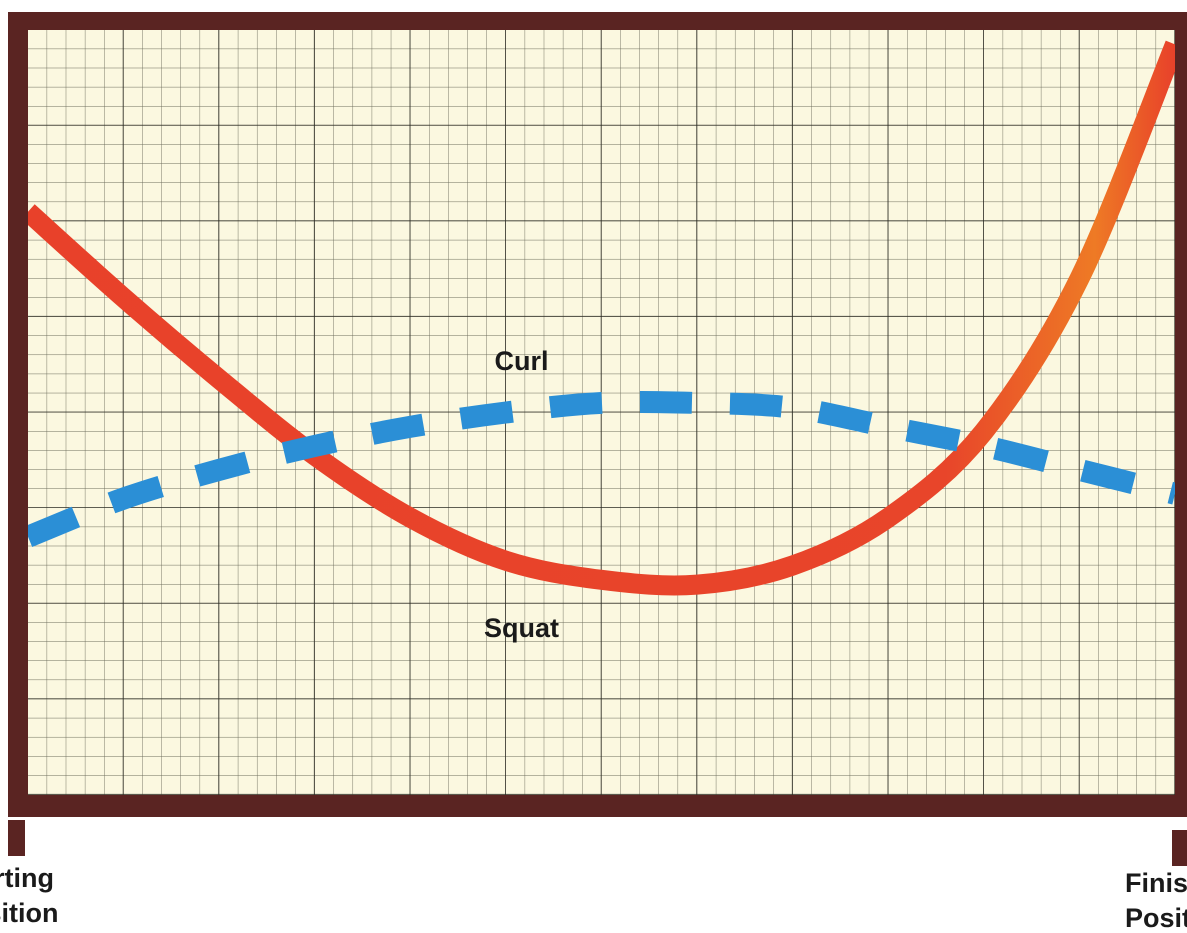 This screenshot has width=1187, height=933. I want to click on series-label: Curl, so click(522, 361).